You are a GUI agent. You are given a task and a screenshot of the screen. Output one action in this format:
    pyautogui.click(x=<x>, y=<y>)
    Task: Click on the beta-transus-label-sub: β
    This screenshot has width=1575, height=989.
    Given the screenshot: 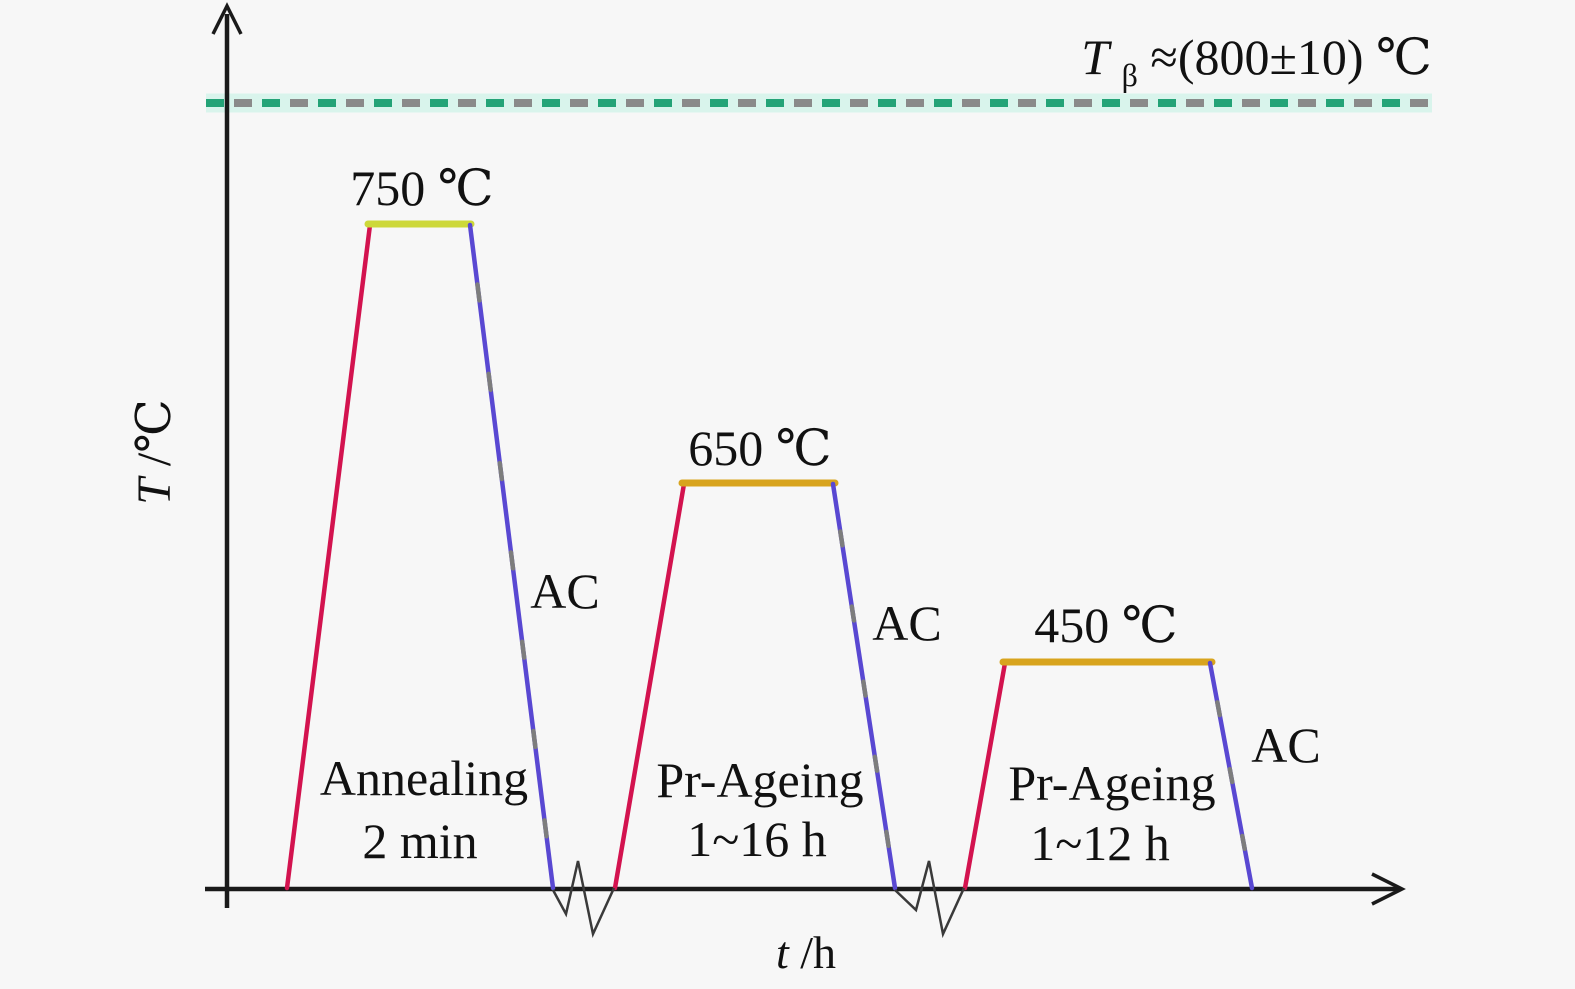 What is the action you would take?
    pyautogui.click(x=1130, y=75)
    